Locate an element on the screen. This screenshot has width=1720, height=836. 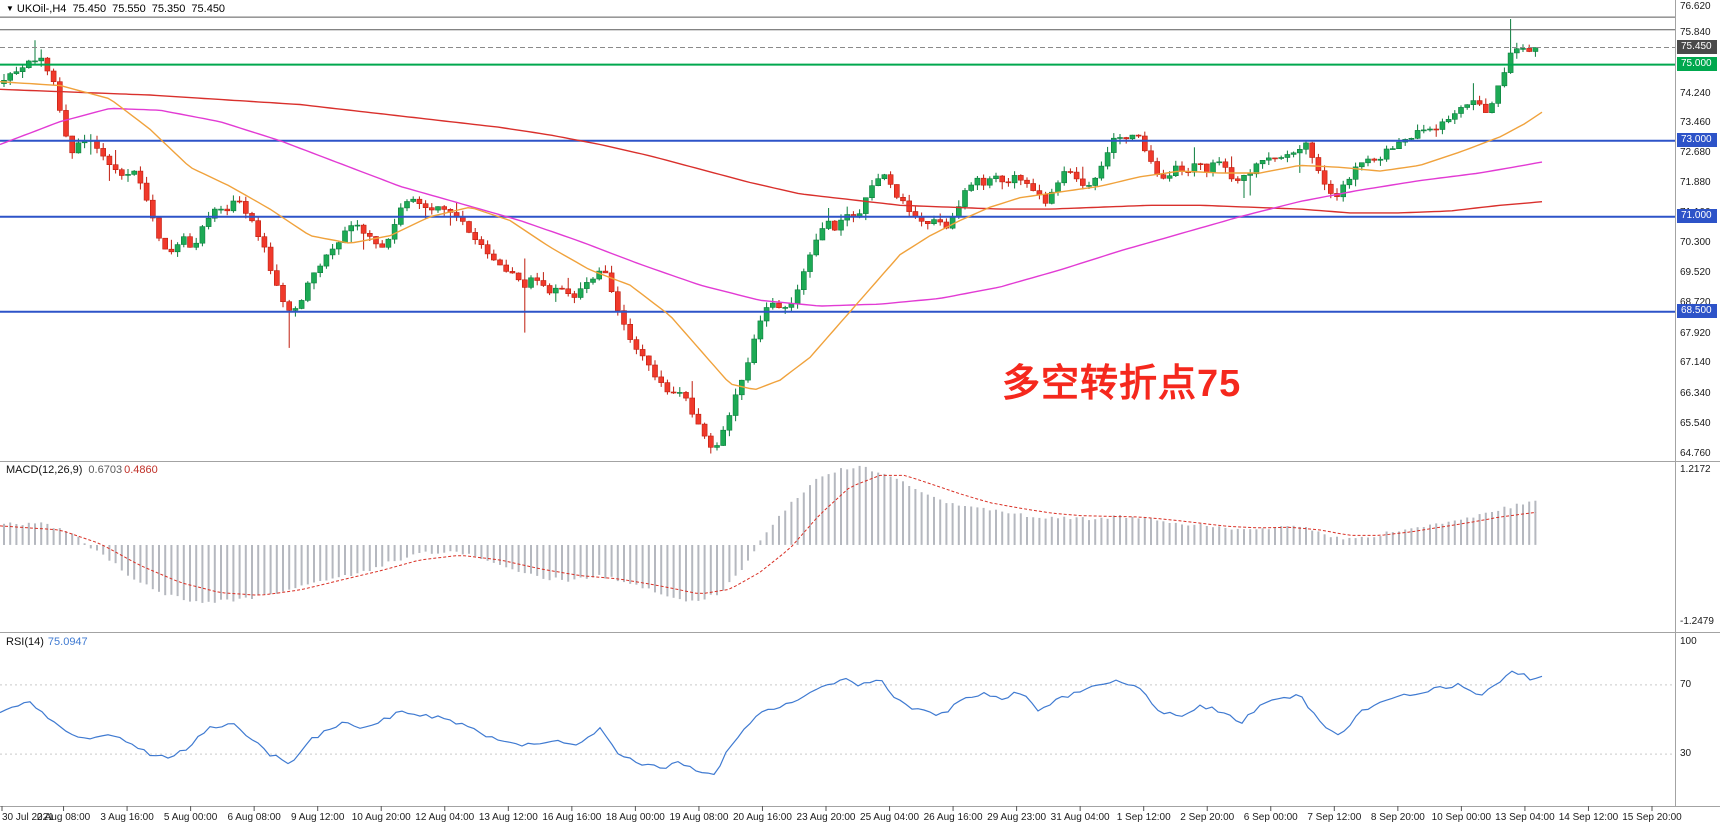
open-value: 75.450 is located at coordinates (89, 9).